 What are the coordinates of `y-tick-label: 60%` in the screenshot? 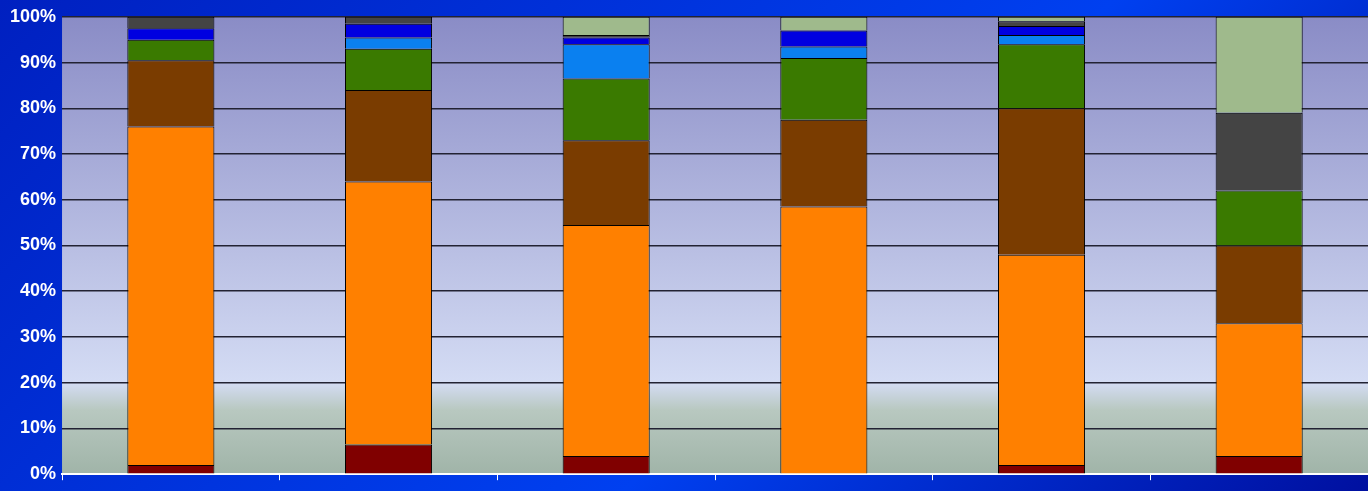 It's located at (38, 198).